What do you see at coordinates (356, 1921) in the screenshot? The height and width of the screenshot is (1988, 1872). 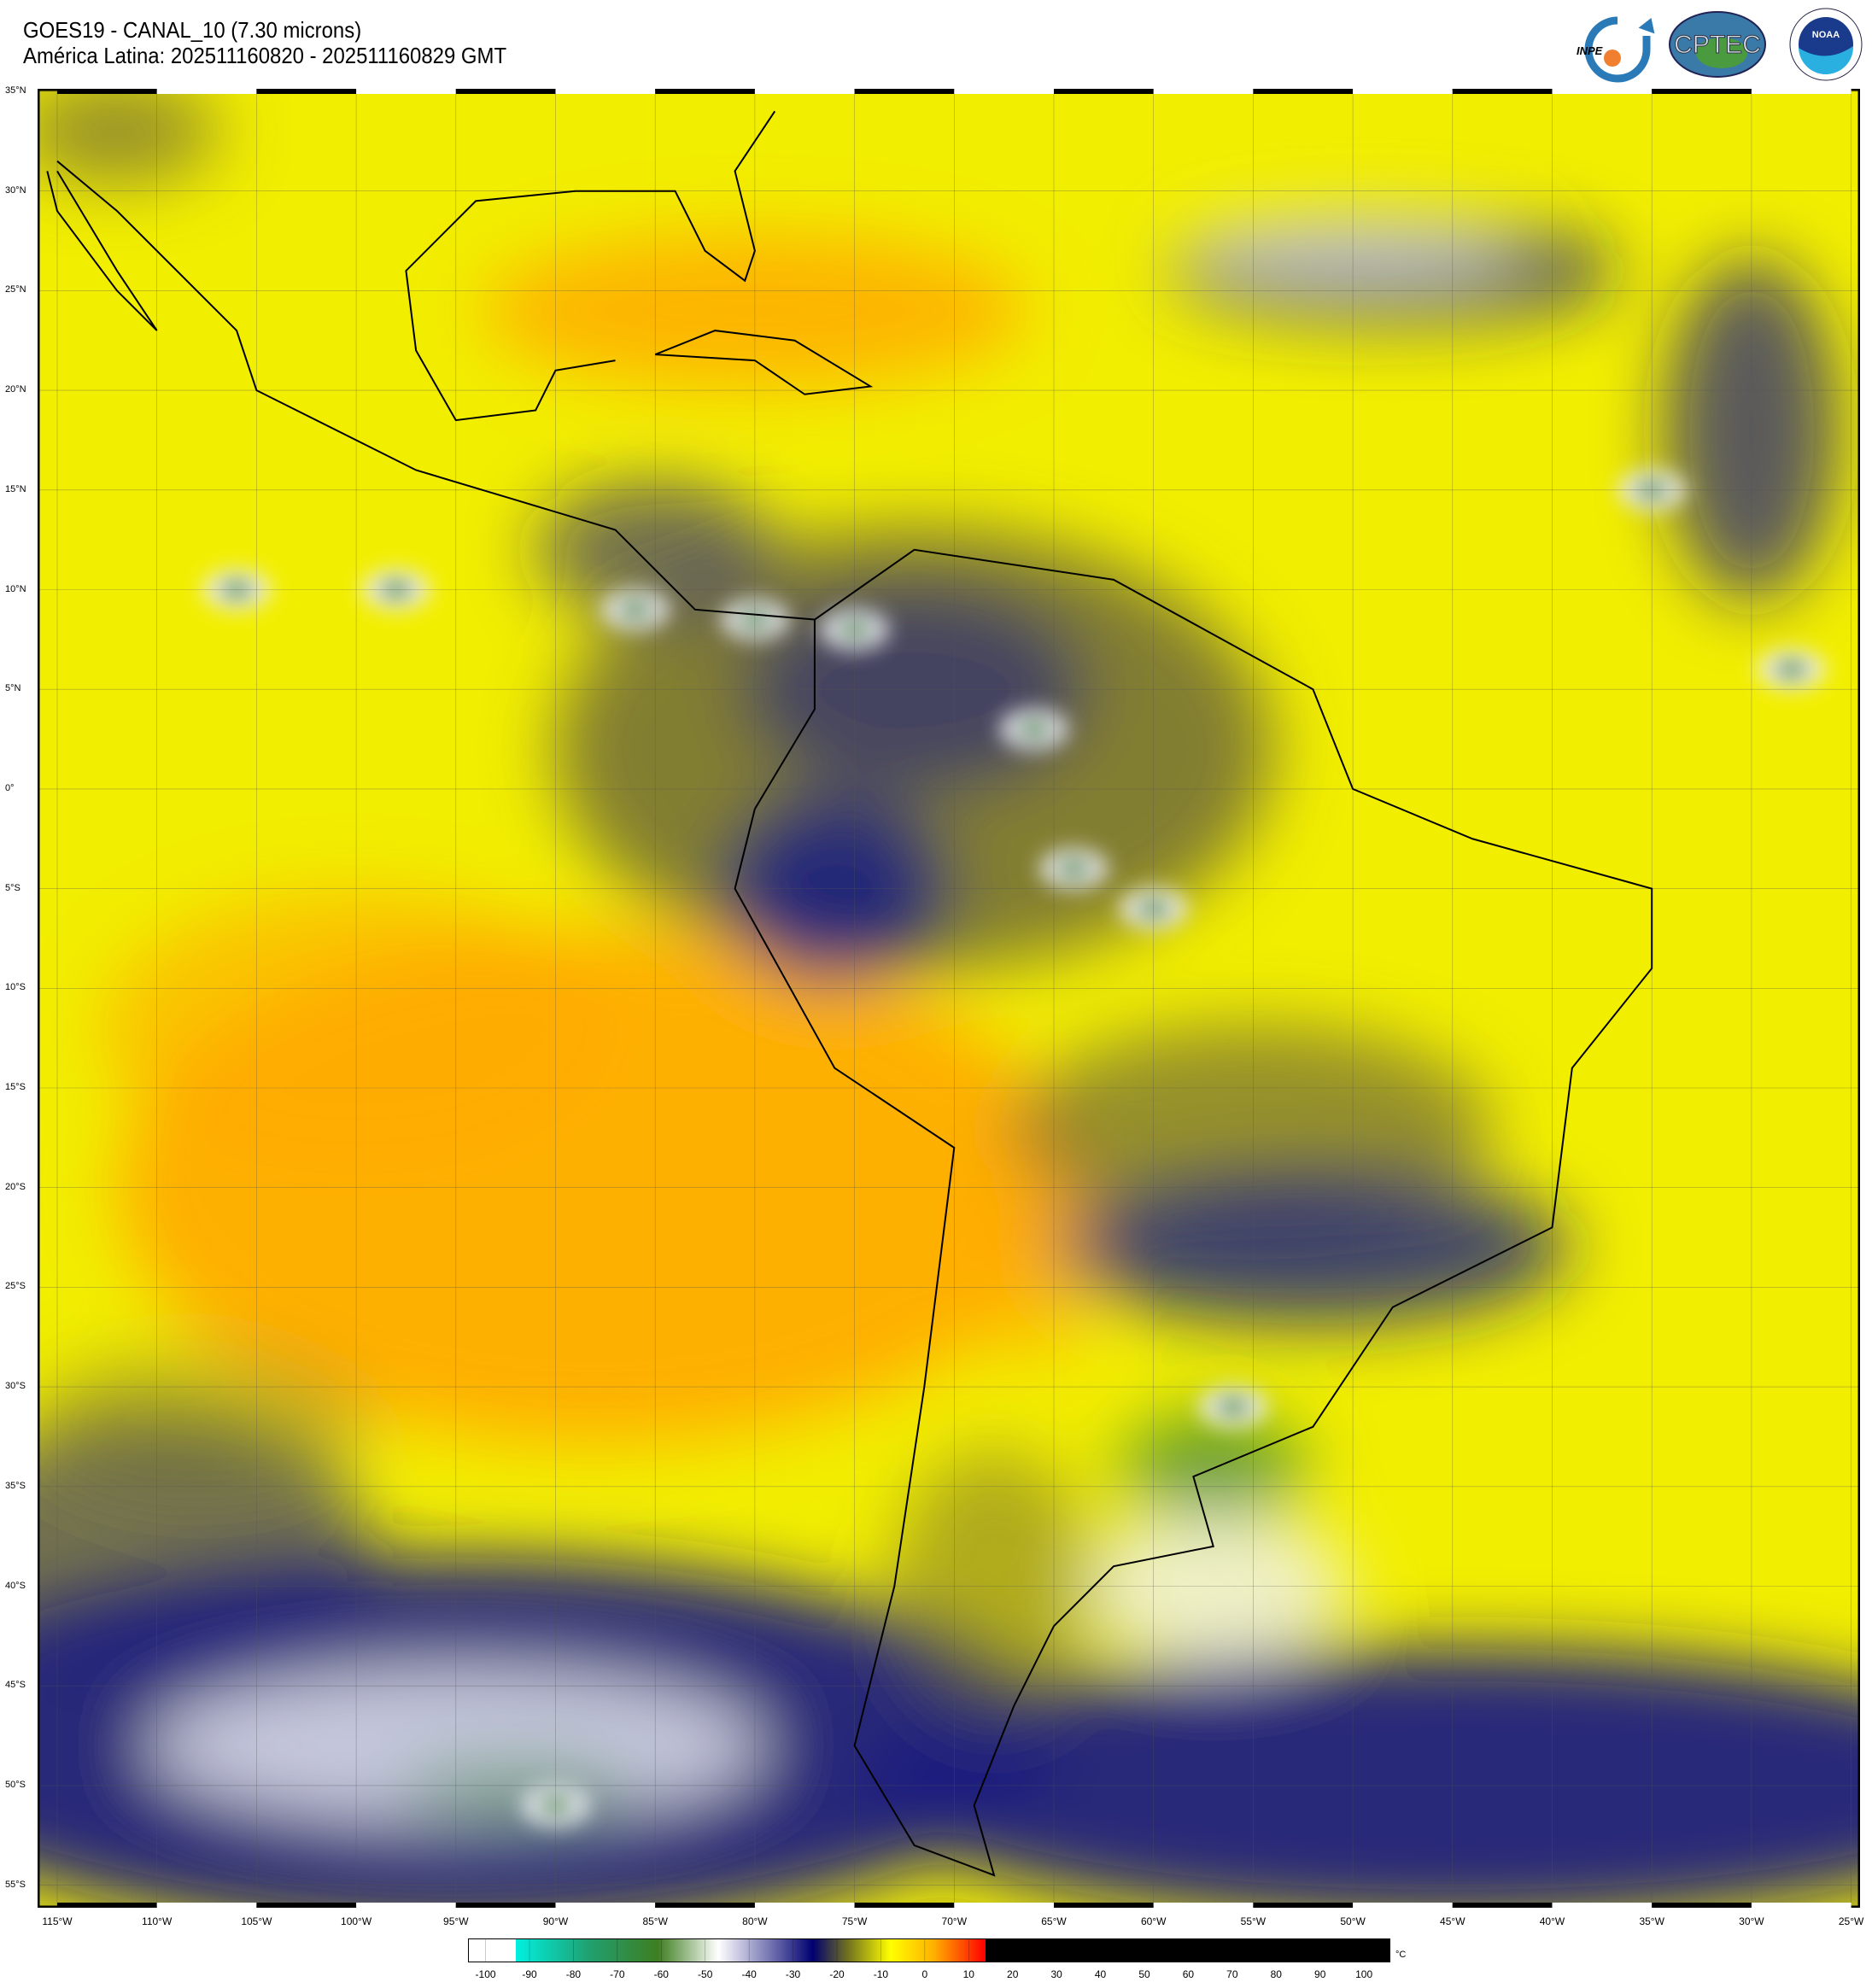 I see `longitude-label: 100°W` at bounding box center [356, 1921].